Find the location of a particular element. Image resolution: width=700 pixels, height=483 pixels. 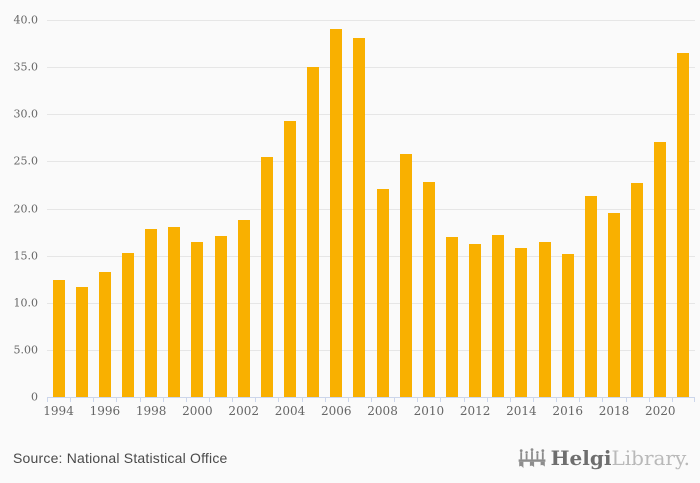

bridge-icon is located at coordinates (532, 458).